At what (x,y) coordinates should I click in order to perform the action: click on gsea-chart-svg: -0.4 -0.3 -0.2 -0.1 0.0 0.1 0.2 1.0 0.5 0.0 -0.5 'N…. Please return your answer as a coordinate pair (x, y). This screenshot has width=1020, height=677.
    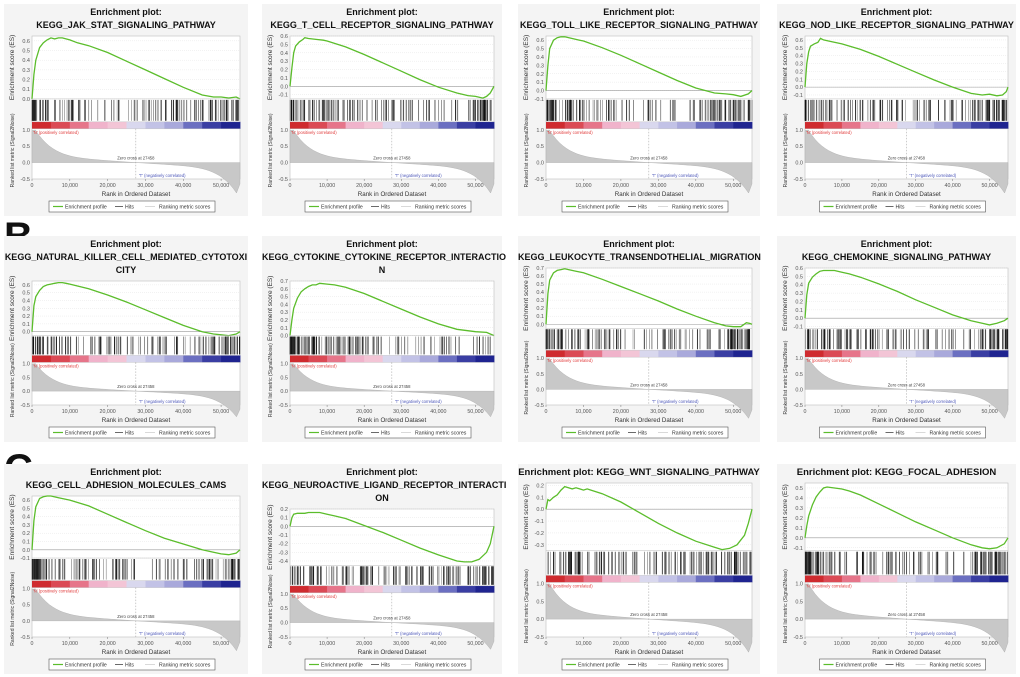
    Looking at the image, I should click on (381, 587).